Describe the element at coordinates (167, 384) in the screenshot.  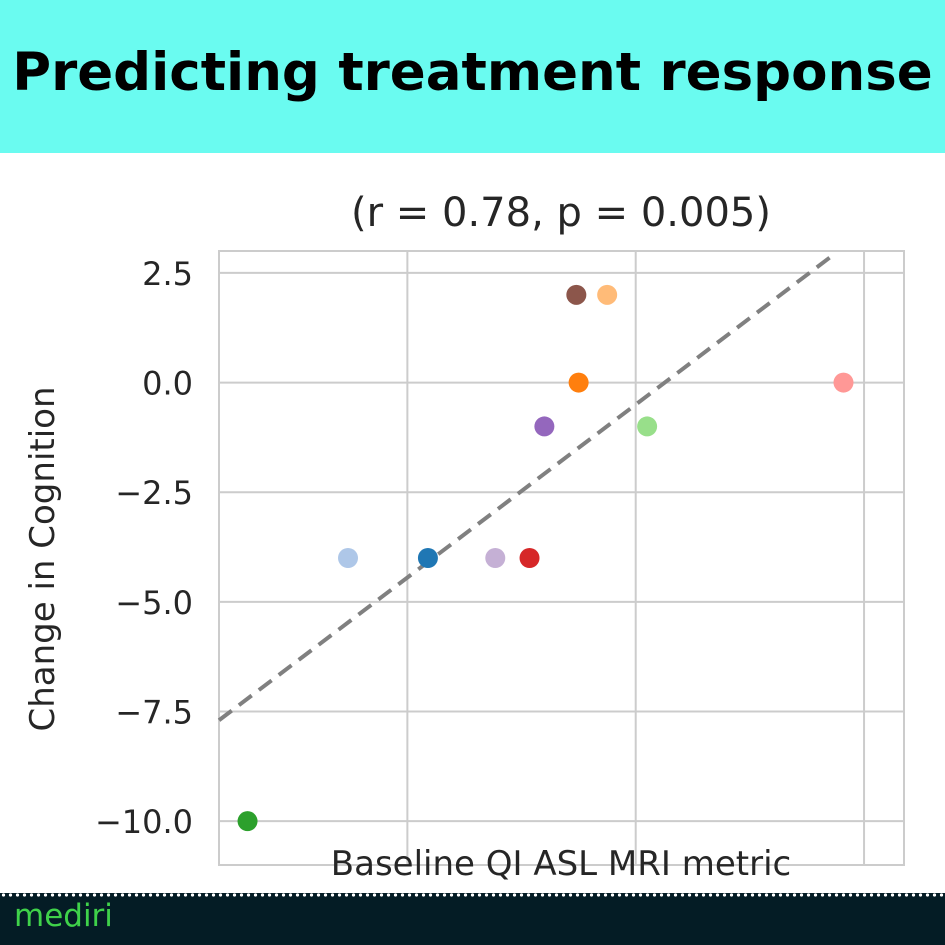
I see `y-tick-label: 0.0` at that location.